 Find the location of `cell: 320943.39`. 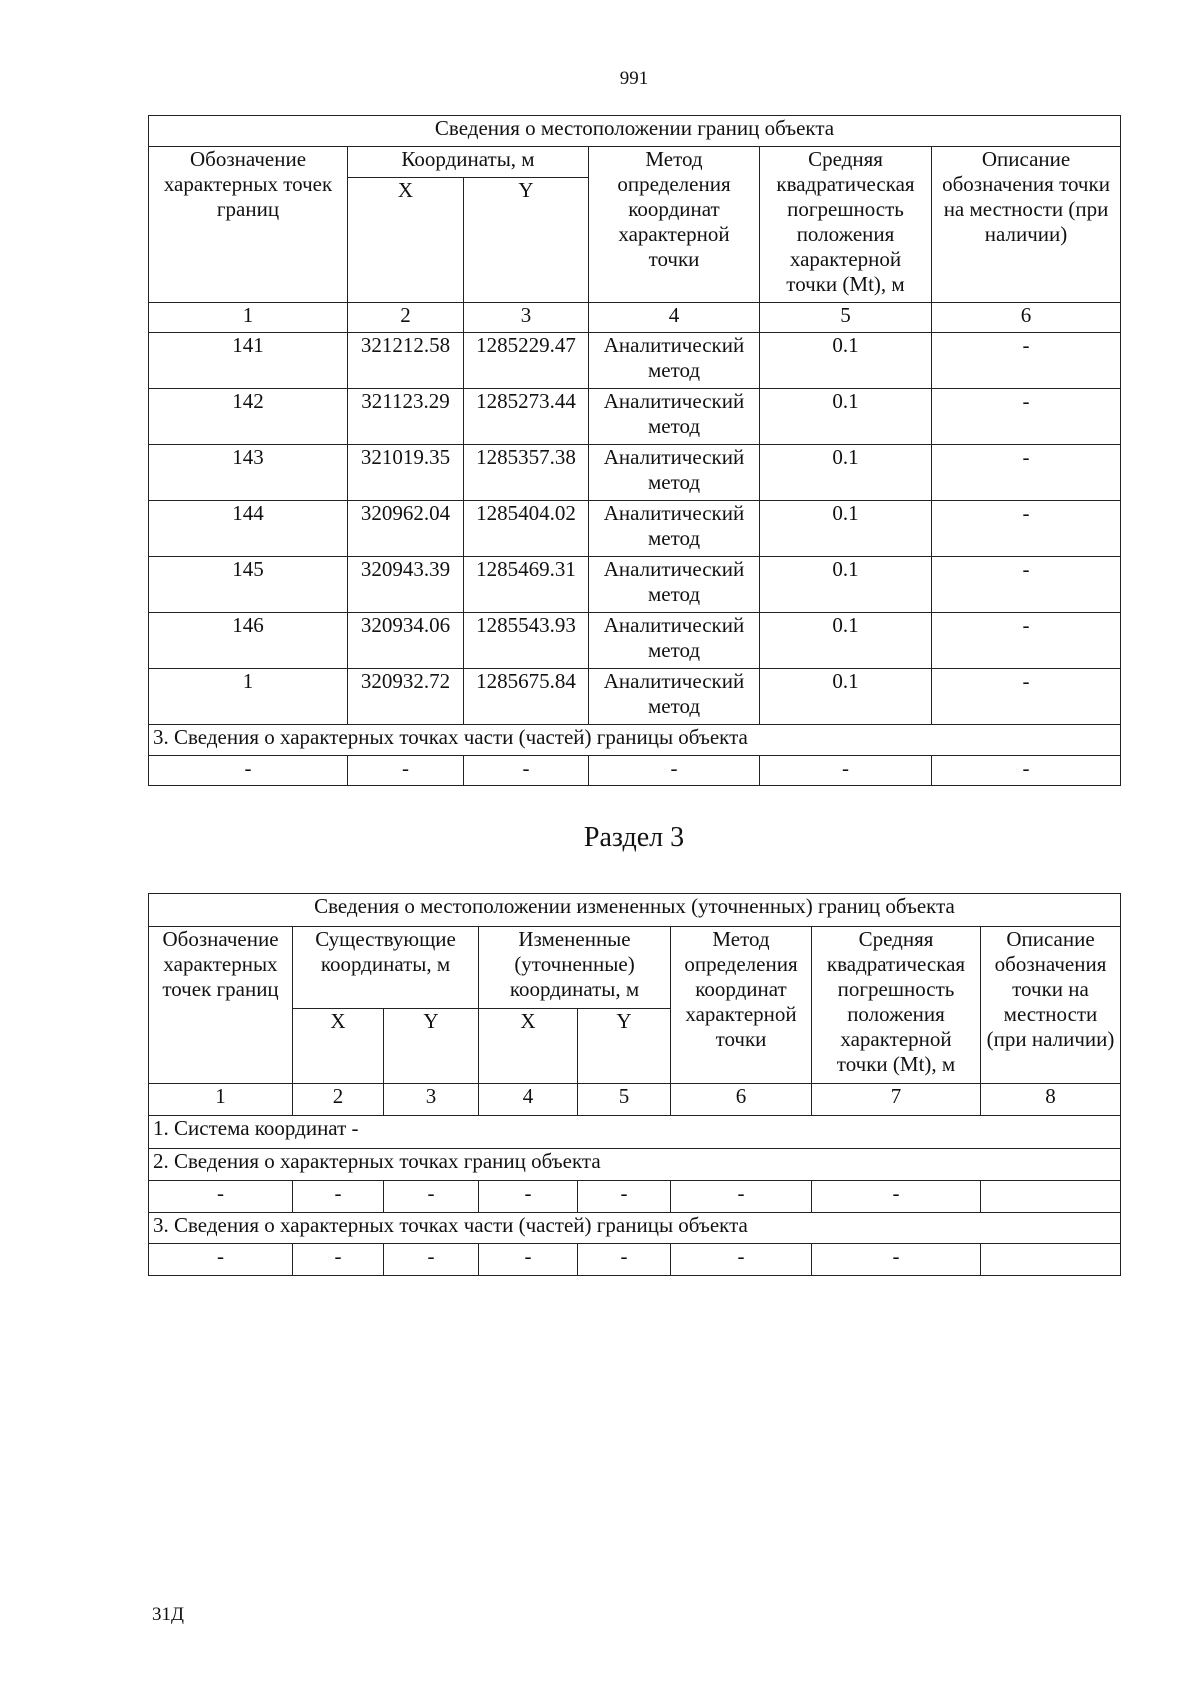

cell: 320943.39 is located at coordinates (405, 584).